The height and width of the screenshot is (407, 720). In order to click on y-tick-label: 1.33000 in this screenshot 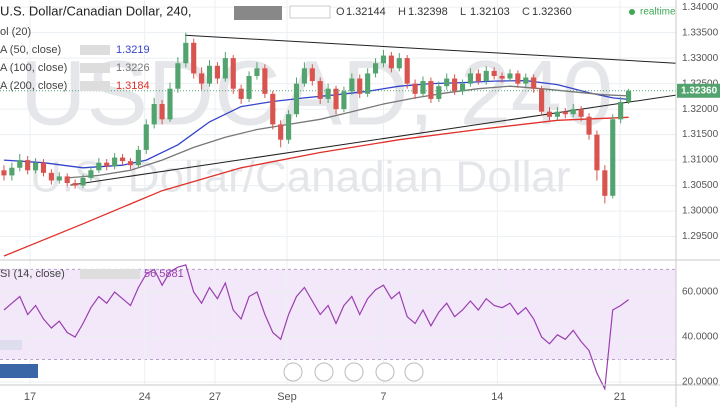, I will do `click(700, 58)`.